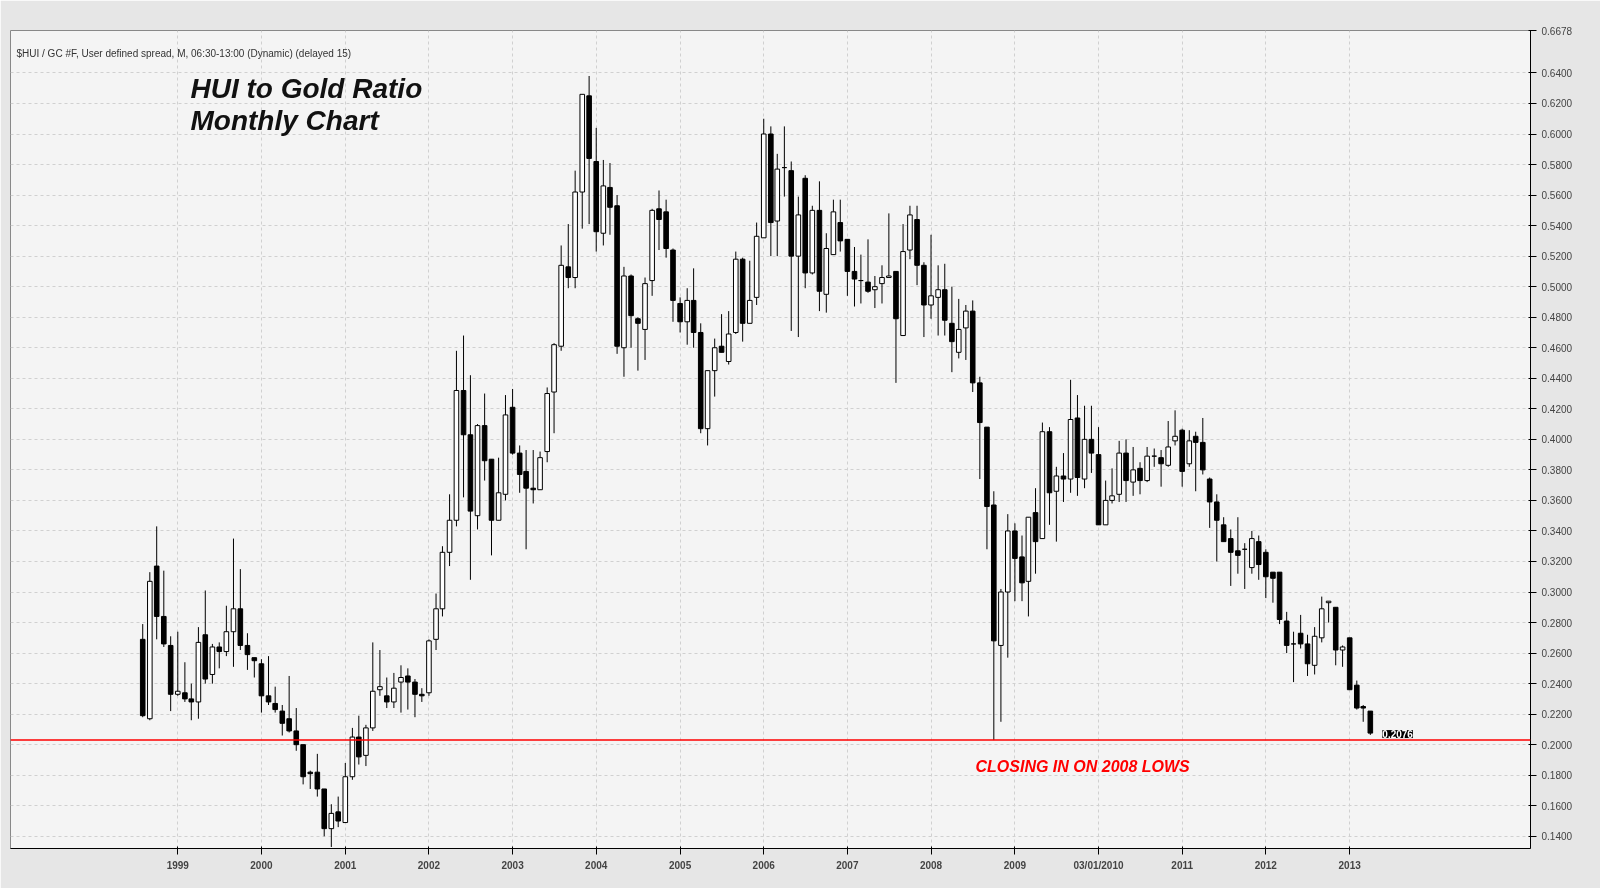 Image resolution: width=1600 pixels, height=888 pixels. What do you see at coordinates (931, 865) in the screenshot?
I see `x-tick-label: 2008` at bounding box center [931, 865].